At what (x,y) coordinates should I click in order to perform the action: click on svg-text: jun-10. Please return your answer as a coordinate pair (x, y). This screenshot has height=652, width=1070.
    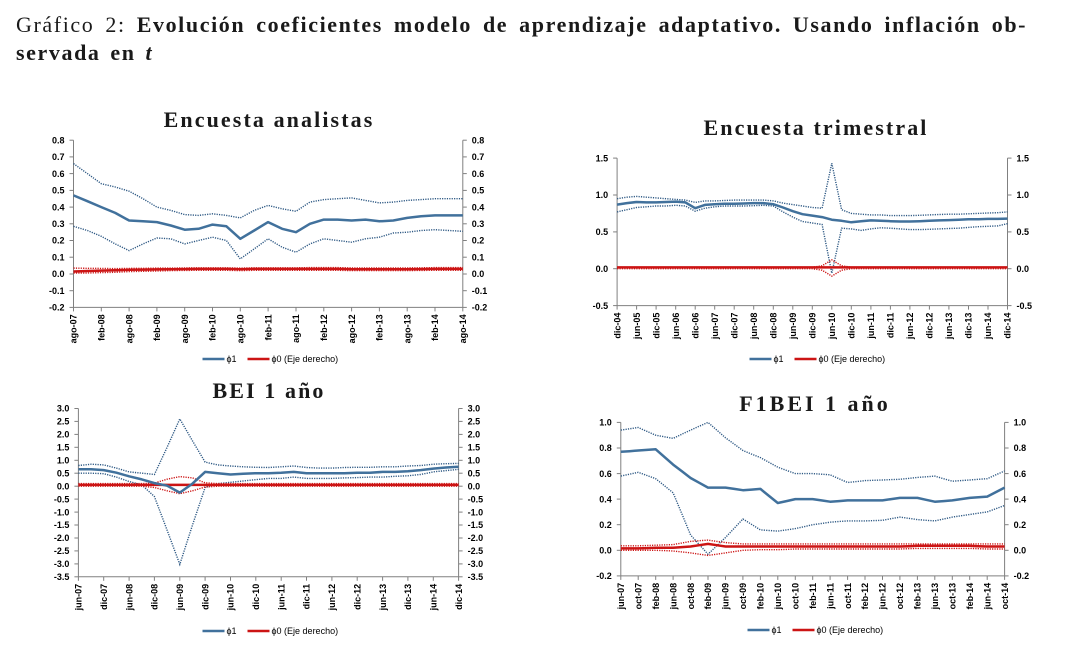
    Looking at the image, I should click on (231, 598).